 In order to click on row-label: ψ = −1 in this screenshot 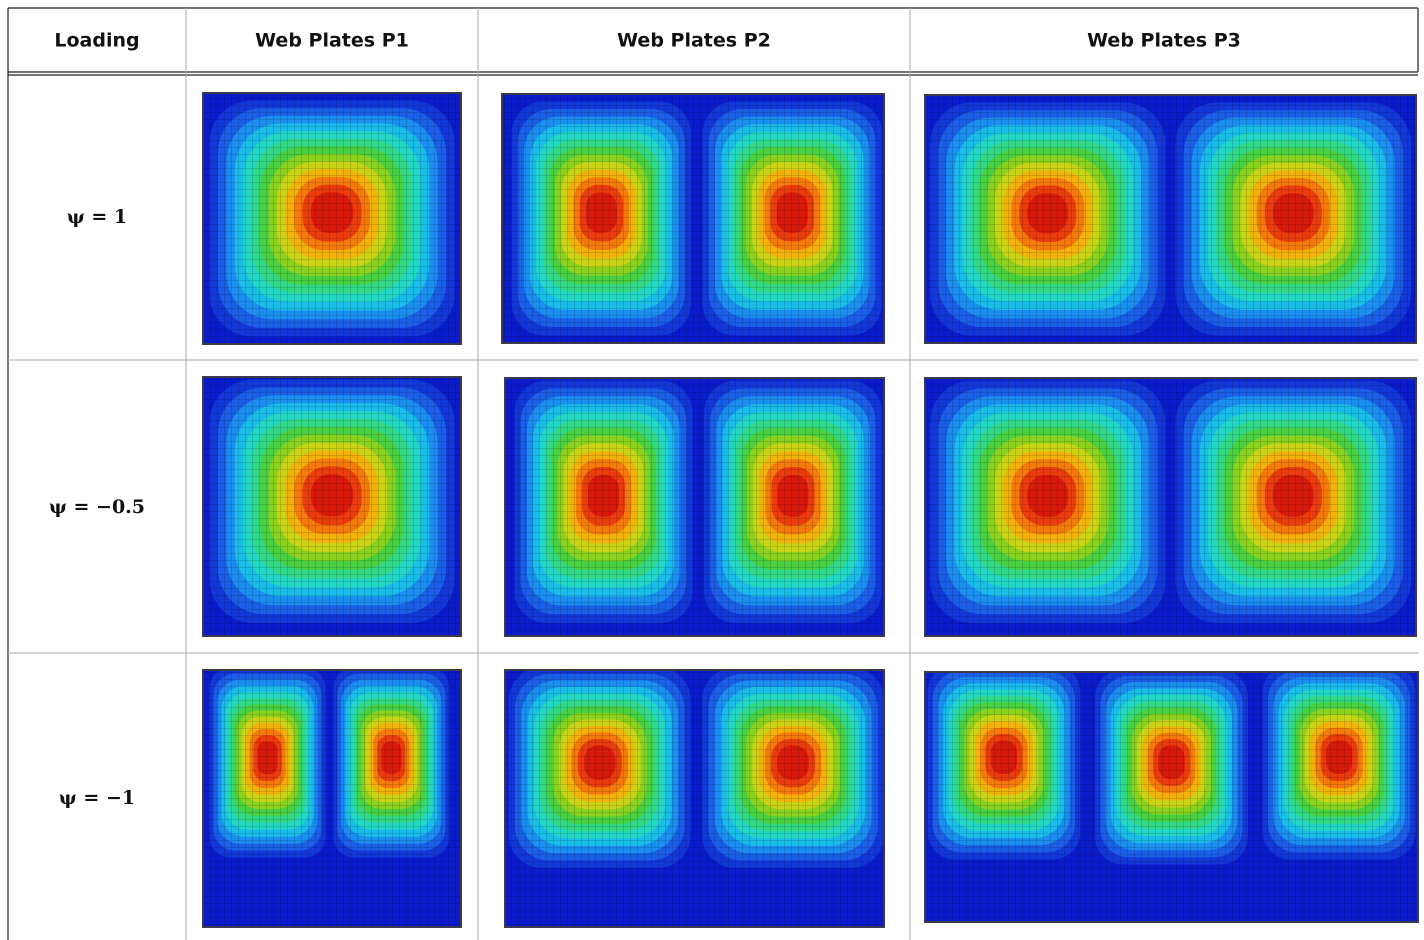, I will do `click(97, 798)`.